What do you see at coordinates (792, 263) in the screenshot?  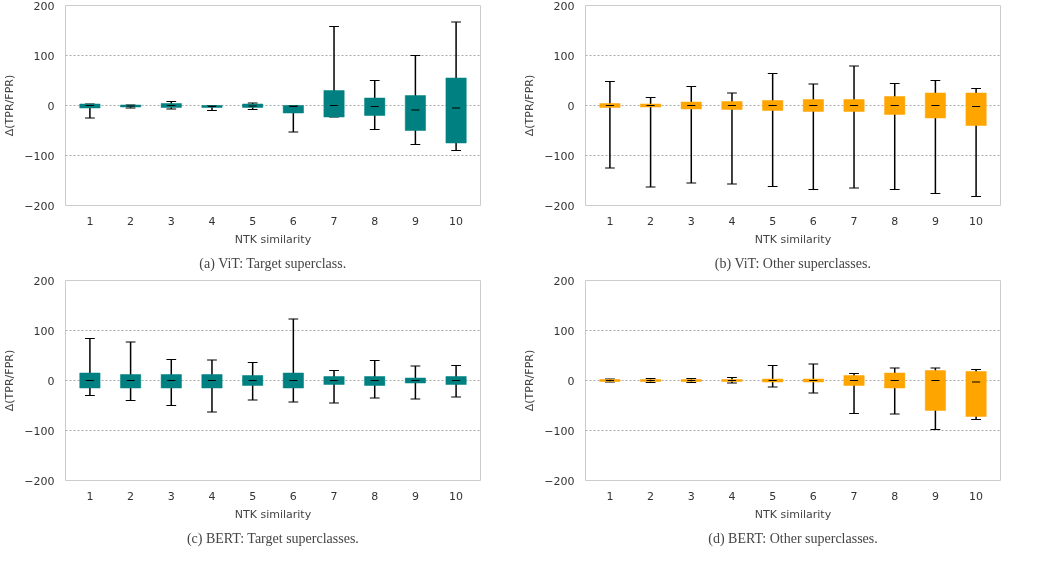 I see `text: (b) ViT: Other superclasses.` at bounding box center [792, 263].